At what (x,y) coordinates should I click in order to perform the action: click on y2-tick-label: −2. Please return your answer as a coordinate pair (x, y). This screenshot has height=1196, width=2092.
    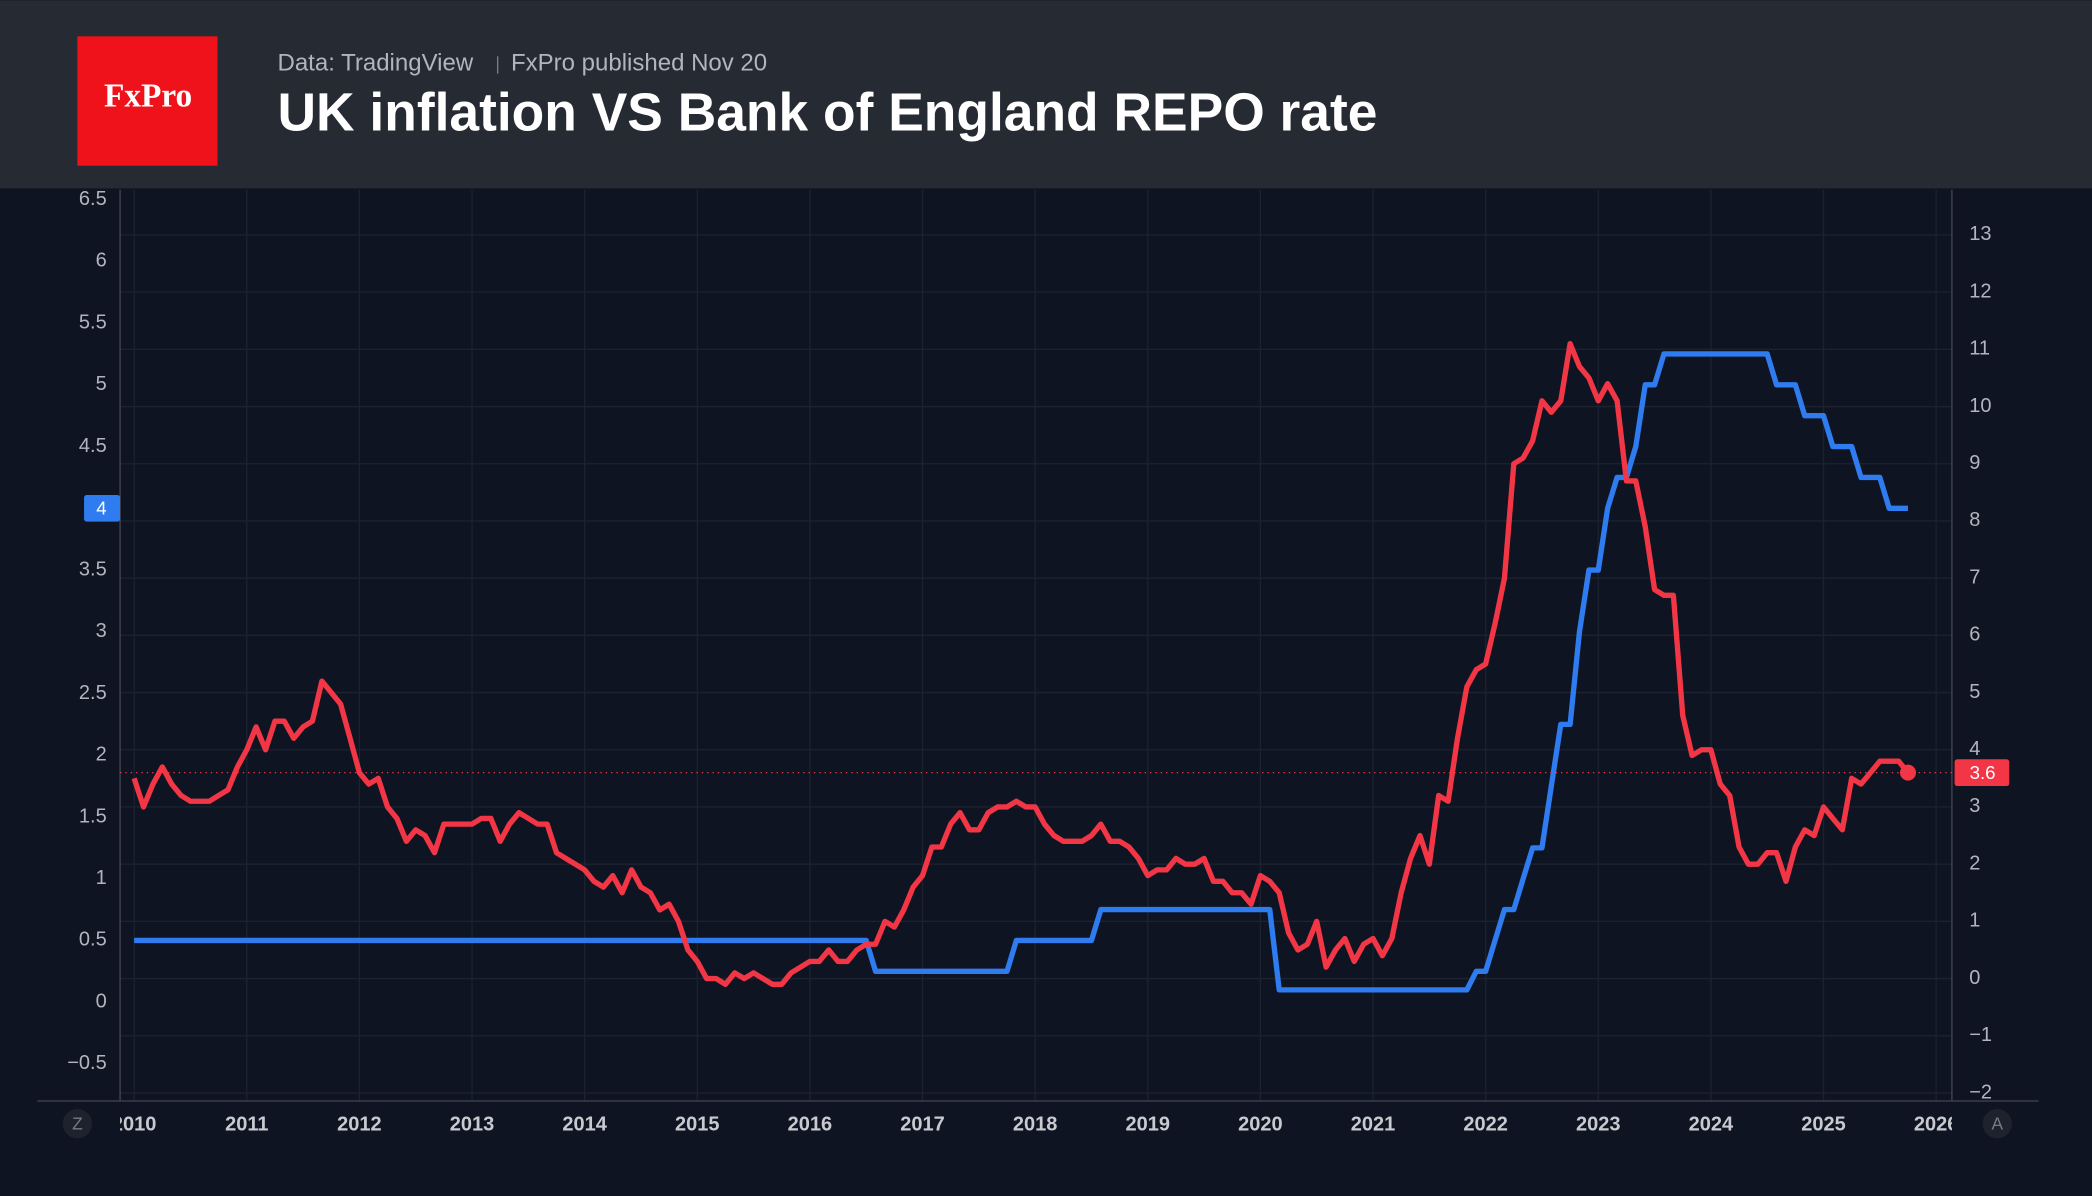
    Looking at the image, I should click on (1980, 1092).